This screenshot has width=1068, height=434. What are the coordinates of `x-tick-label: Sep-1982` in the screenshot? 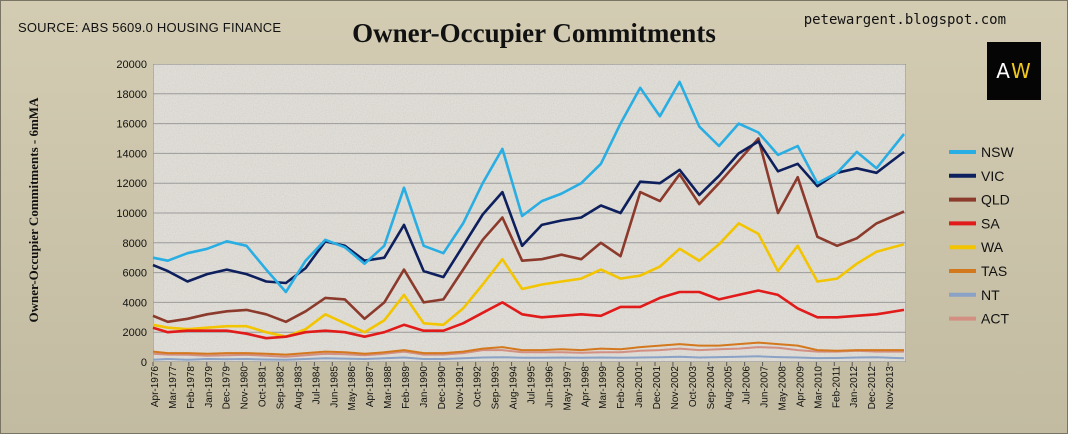 It's located at (281, 388).